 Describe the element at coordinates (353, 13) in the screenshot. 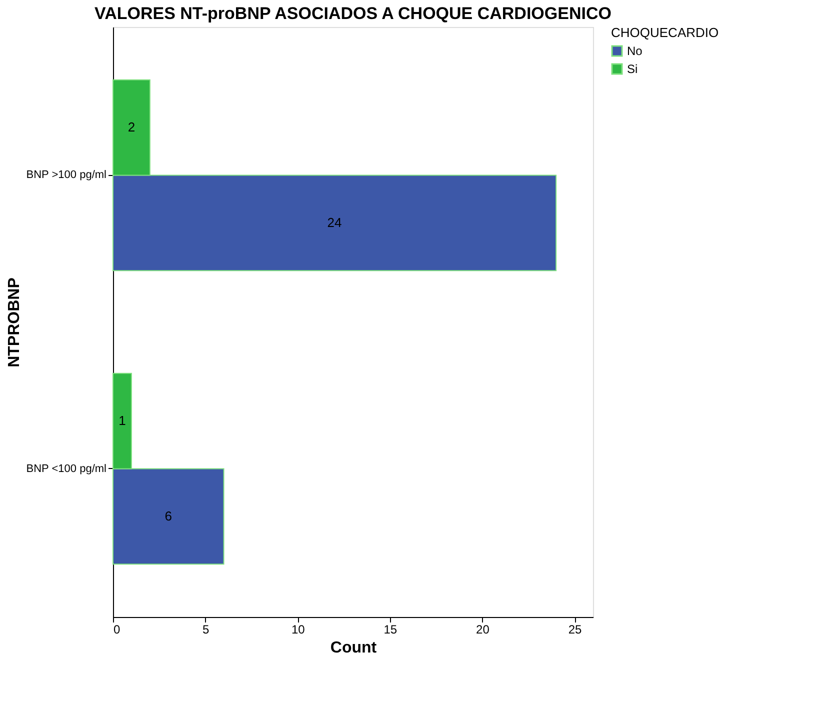

I see `chart-title: VALORES NT-proBNP ASOCIADOS A CHOQUE CARDIOGENICO` at that location.